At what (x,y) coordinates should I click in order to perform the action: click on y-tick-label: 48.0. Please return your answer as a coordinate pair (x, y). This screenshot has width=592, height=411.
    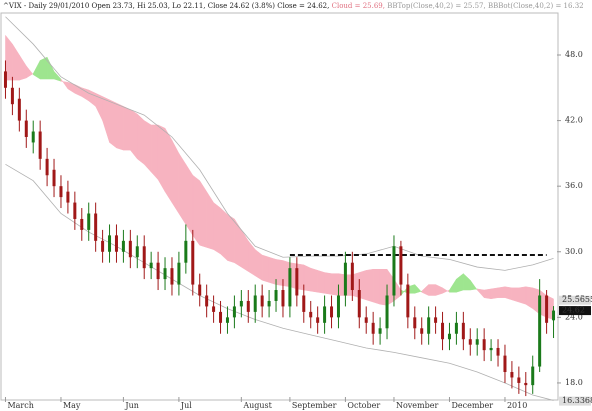
    Looking at the image, I should click on (574, 54).